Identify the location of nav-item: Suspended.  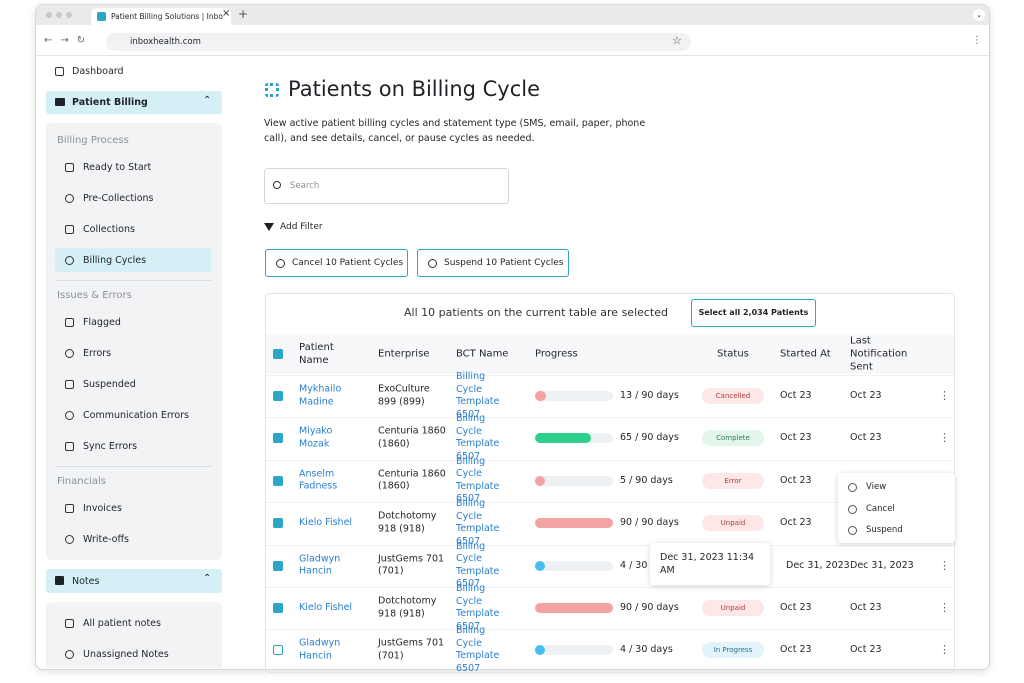
(109, 384).